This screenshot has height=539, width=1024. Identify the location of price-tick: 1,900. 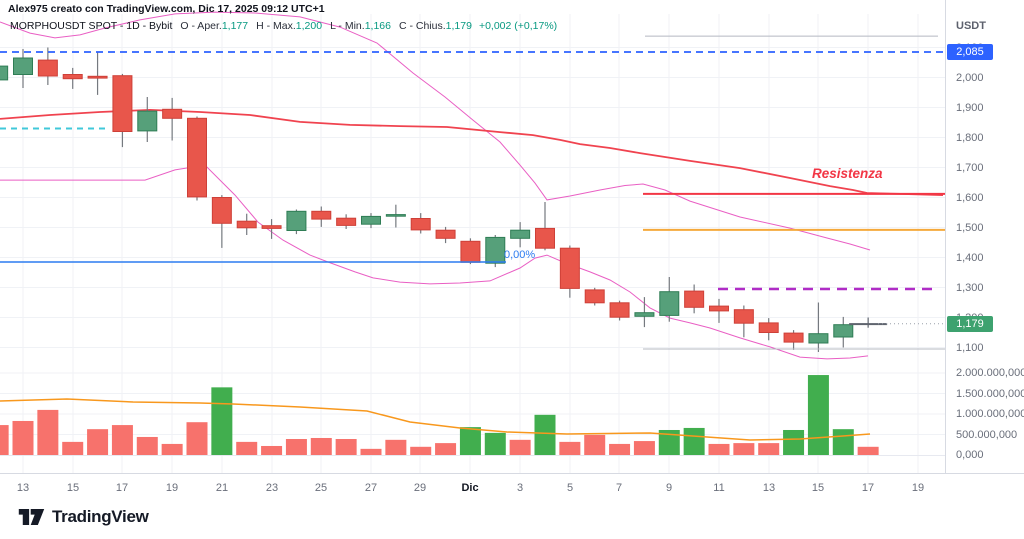
(970, 107).